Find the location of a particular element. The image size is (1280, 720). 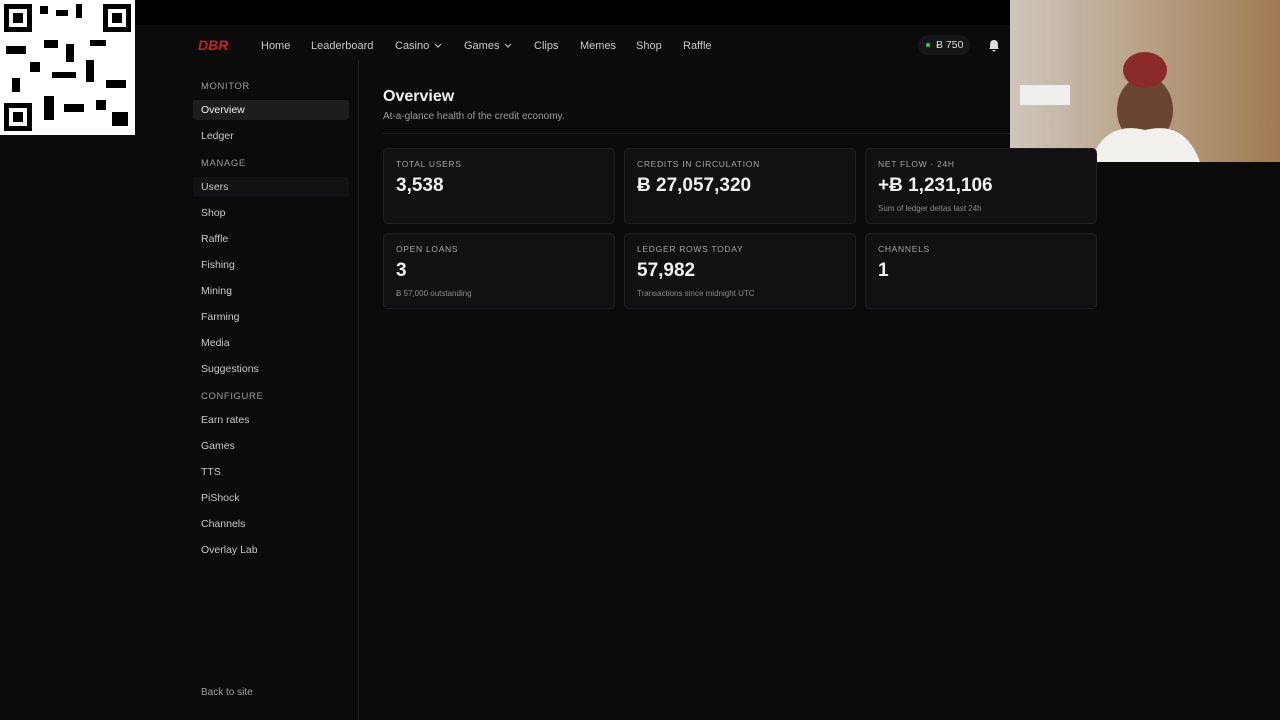

card-value: Ƀ 27,057,320 is located at coordinates (694, 185).